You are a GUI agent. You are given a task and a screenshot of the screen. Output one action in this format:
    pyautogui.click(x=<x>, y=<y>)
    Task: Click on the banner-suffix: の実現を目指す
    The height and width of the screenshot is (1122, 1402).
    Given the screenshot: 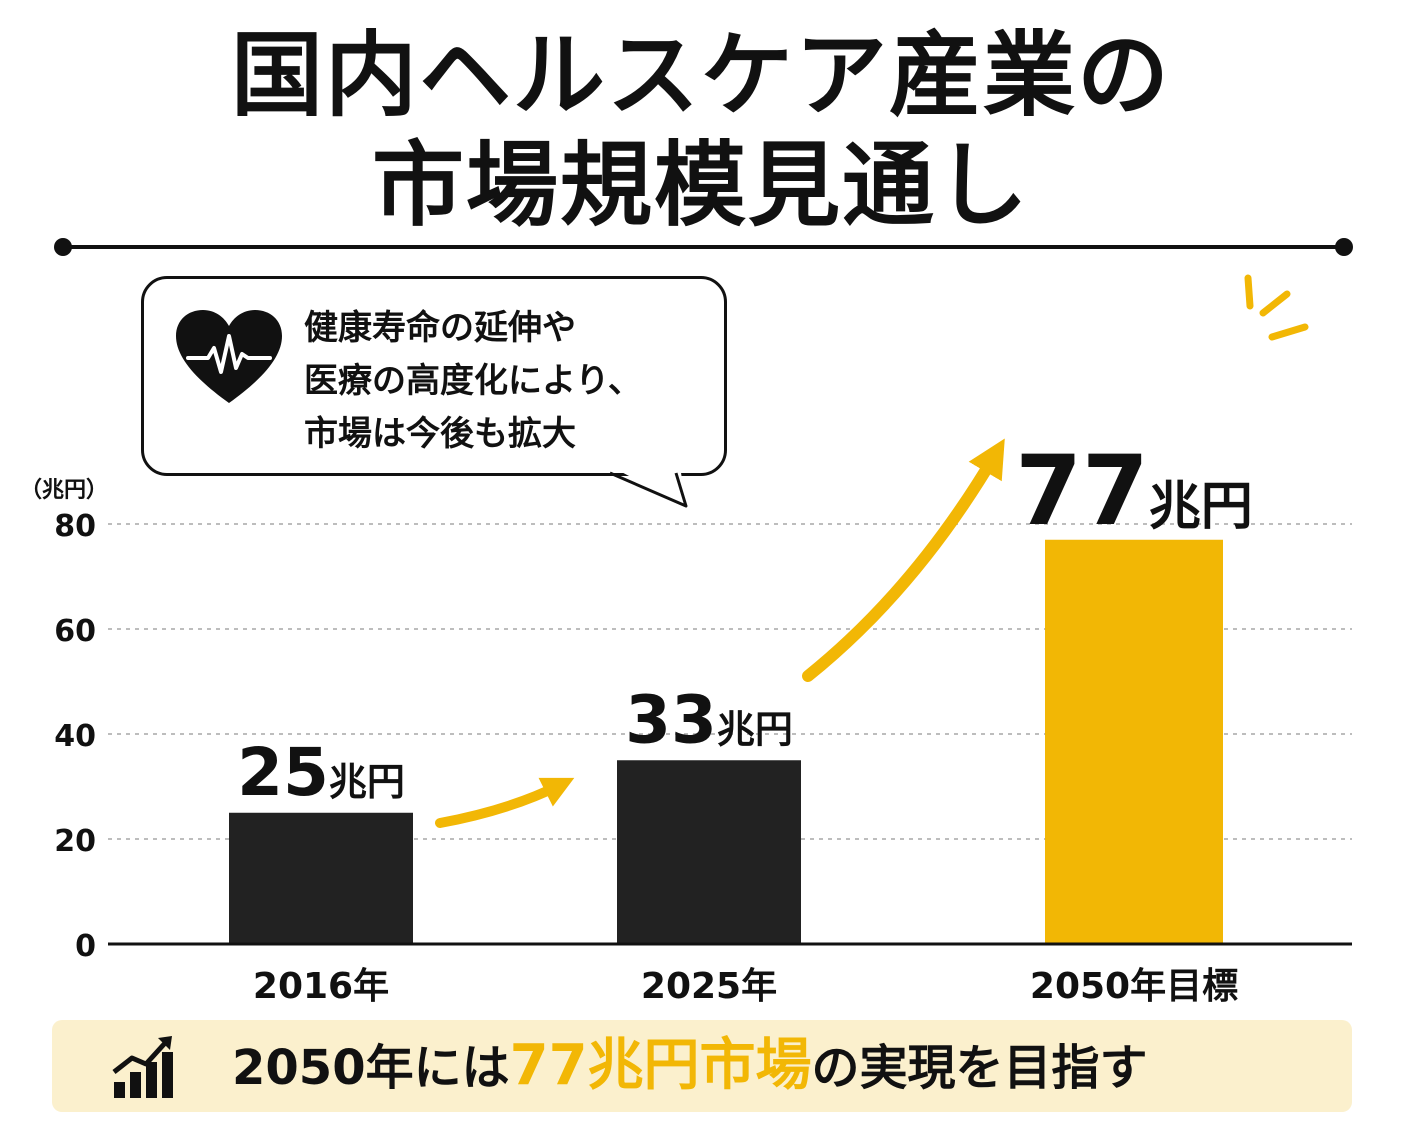 What is the action you would take?
    pyautogui.click(x=979, y=1068)
    